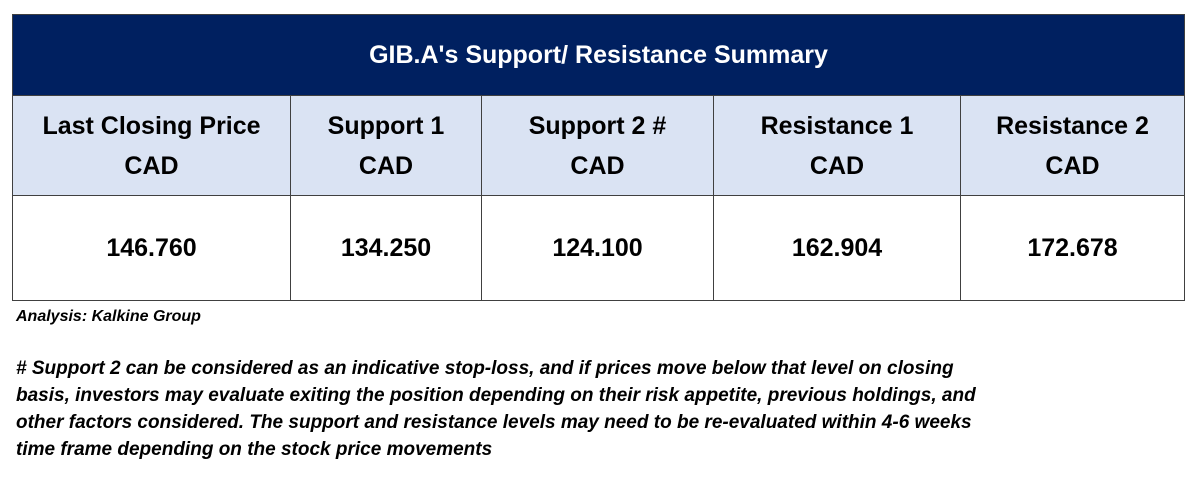 Image resolution: width=1197 pixels, height=495 pixels. I want to click on header-cell: Support 2 # CAD, so click(597, 145).